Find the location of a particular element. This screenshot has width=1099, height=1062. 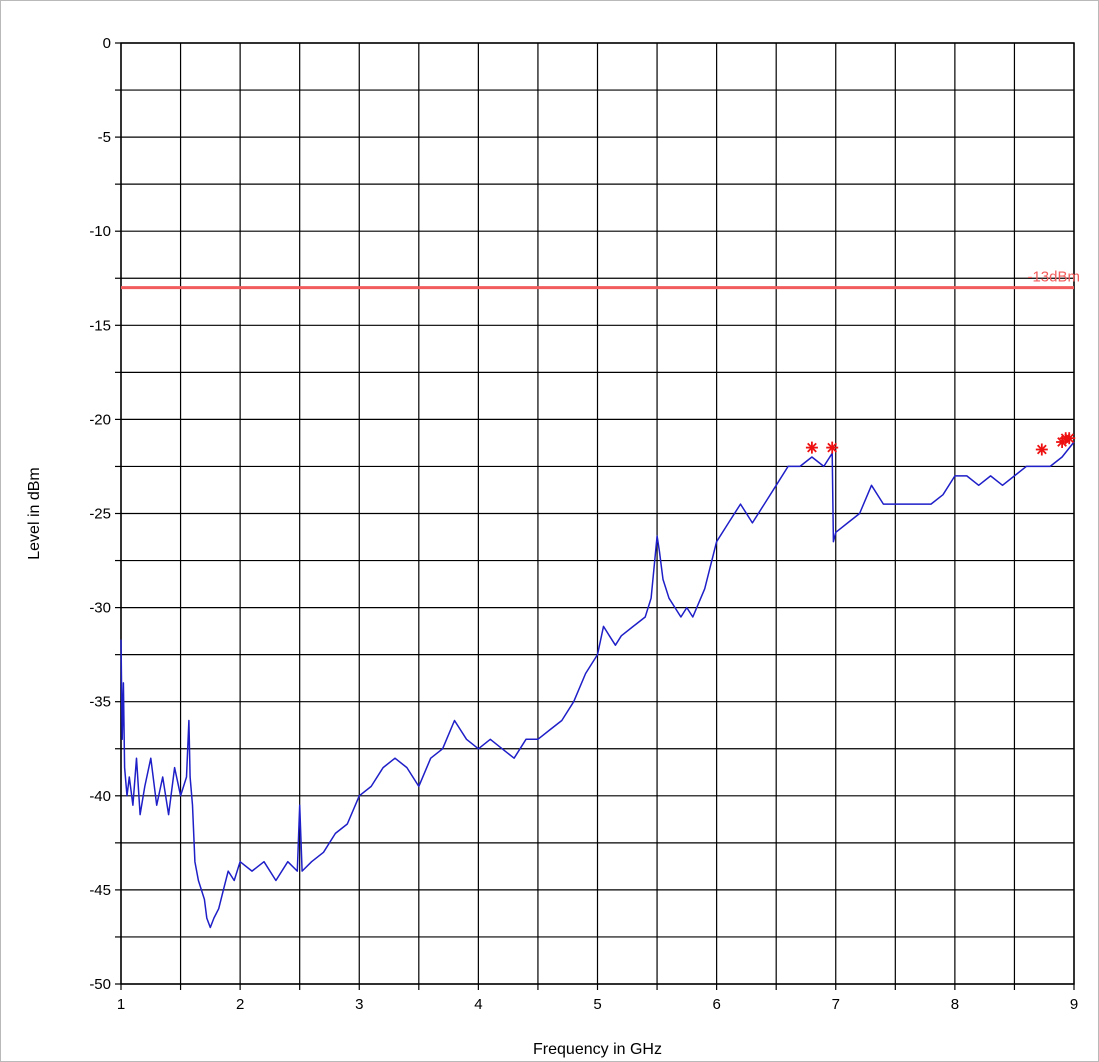

y-tick-label: -20 is located at coordinates (100, 419).